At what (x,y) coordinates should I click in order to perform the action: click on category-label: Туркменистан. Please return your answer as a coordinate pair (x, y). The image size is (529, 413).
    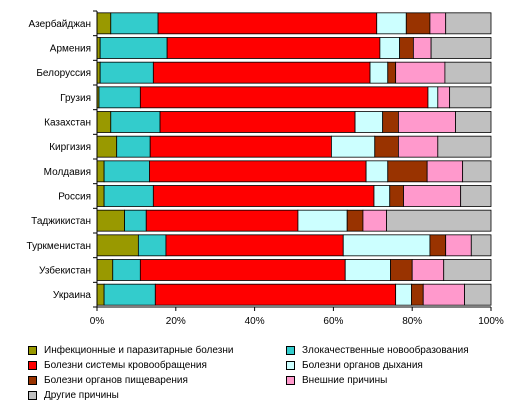
    Looking at the image, I should click on (59, 246).